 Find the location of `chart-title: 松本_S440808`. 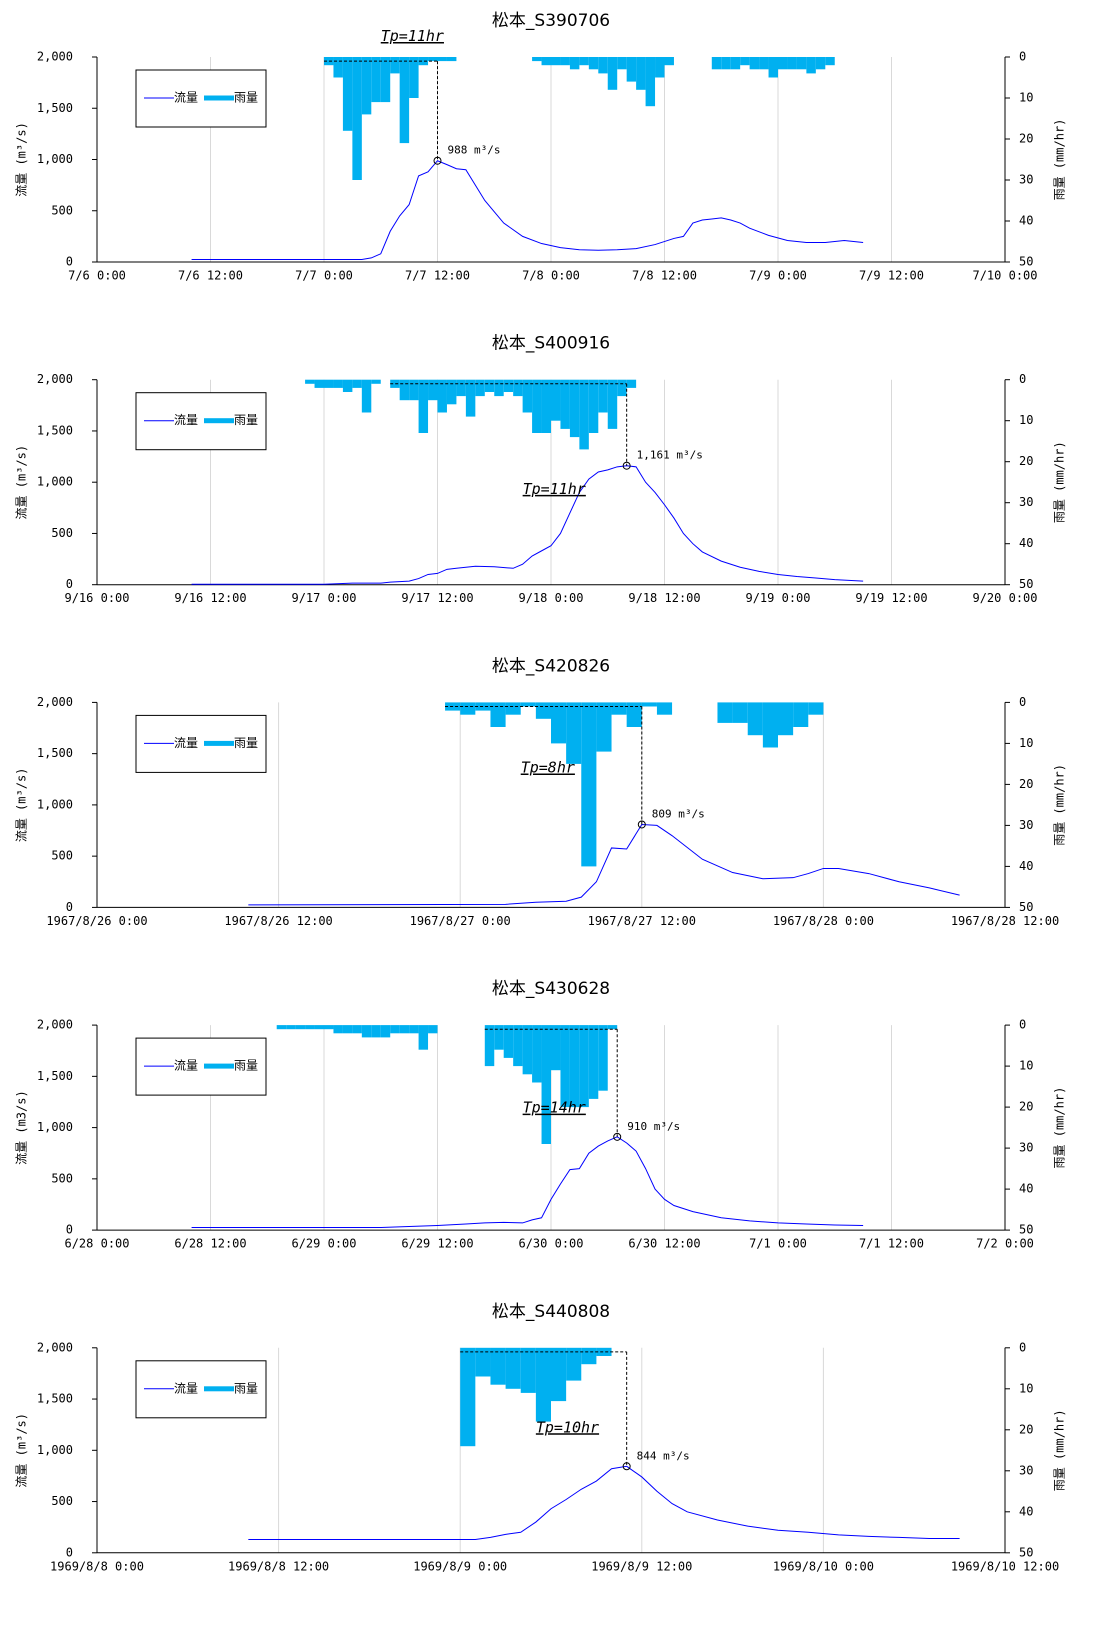

chart-title: 松本_S440808 is located at coordinates (551, 1312).